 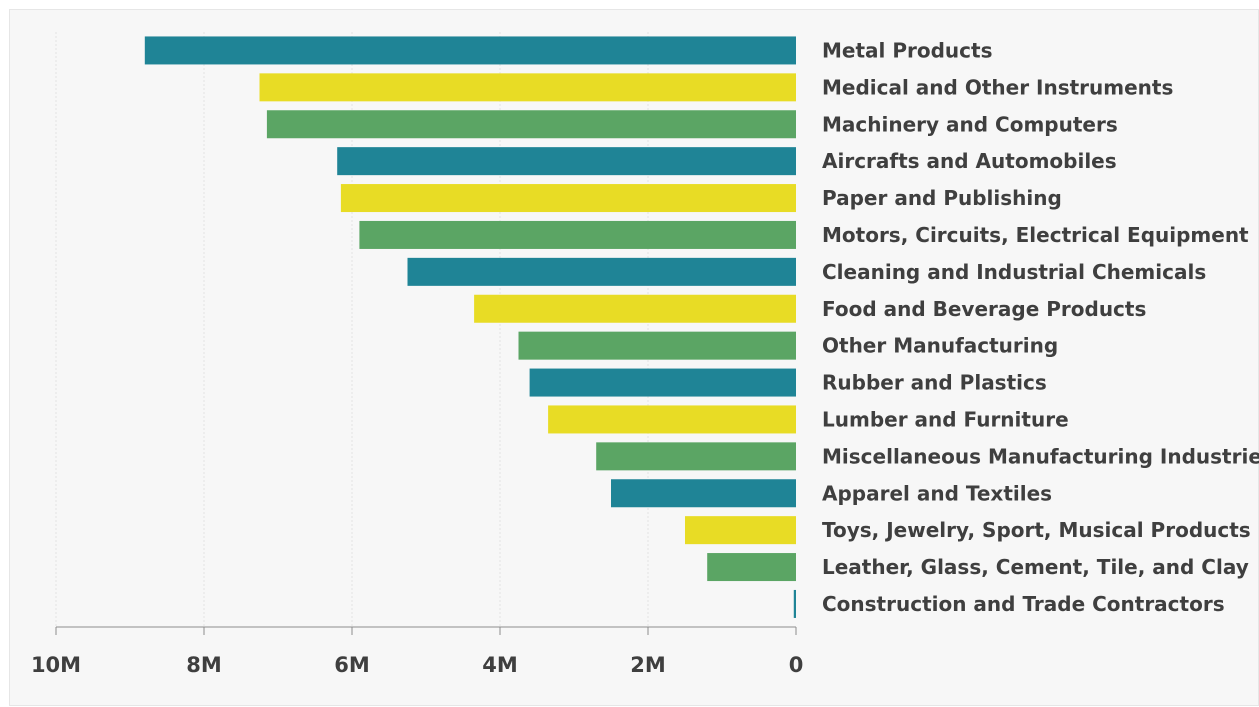 I want to click on category-label: Toys, Jewelry, Sport, Musical Products, so click(x=1036, y=530).